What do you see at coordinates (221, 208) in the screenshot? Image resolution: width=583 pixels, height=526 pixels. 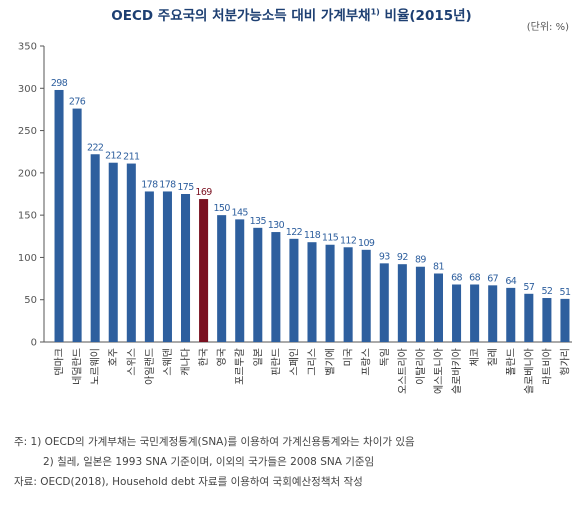 I see `bar-value-label: 150` at bounding box center [221, 208].